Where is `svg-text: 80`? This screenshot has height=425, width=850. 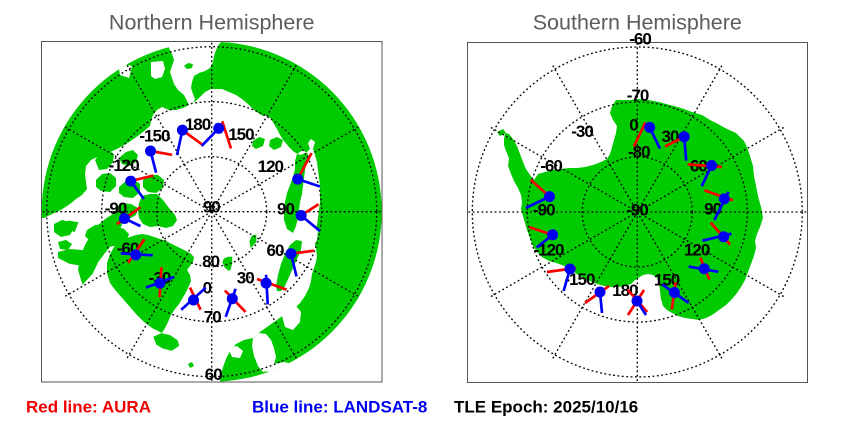 svg-text: 80 is located at coordinates (210, 261).